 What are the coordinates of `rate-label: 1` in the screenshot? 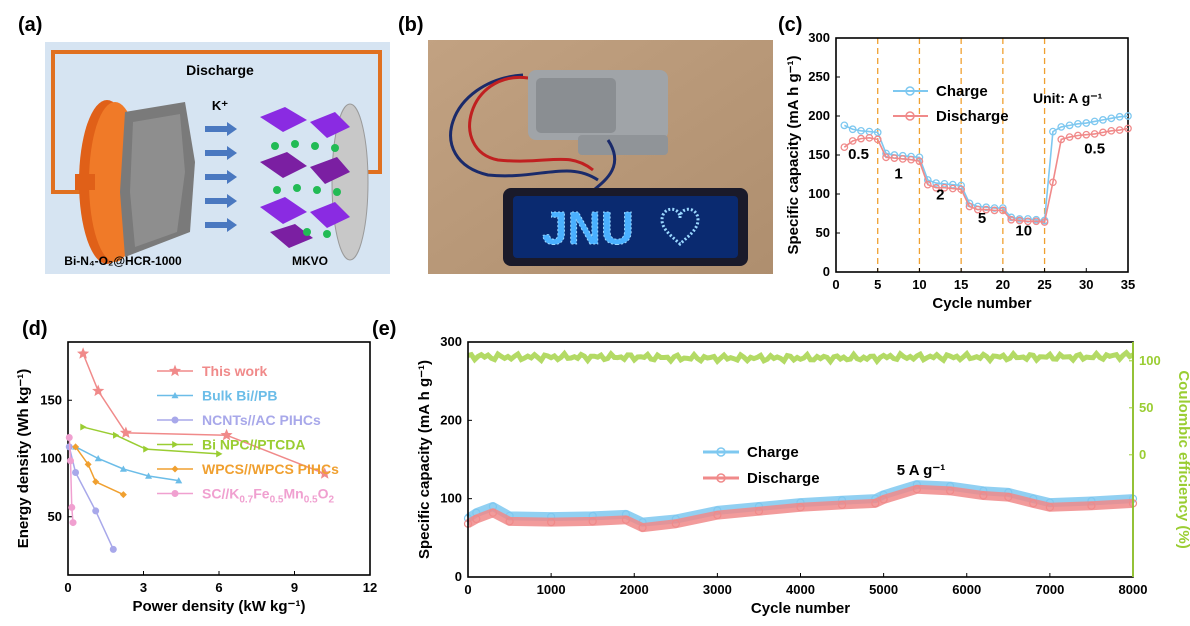 It's located at (898, 173).